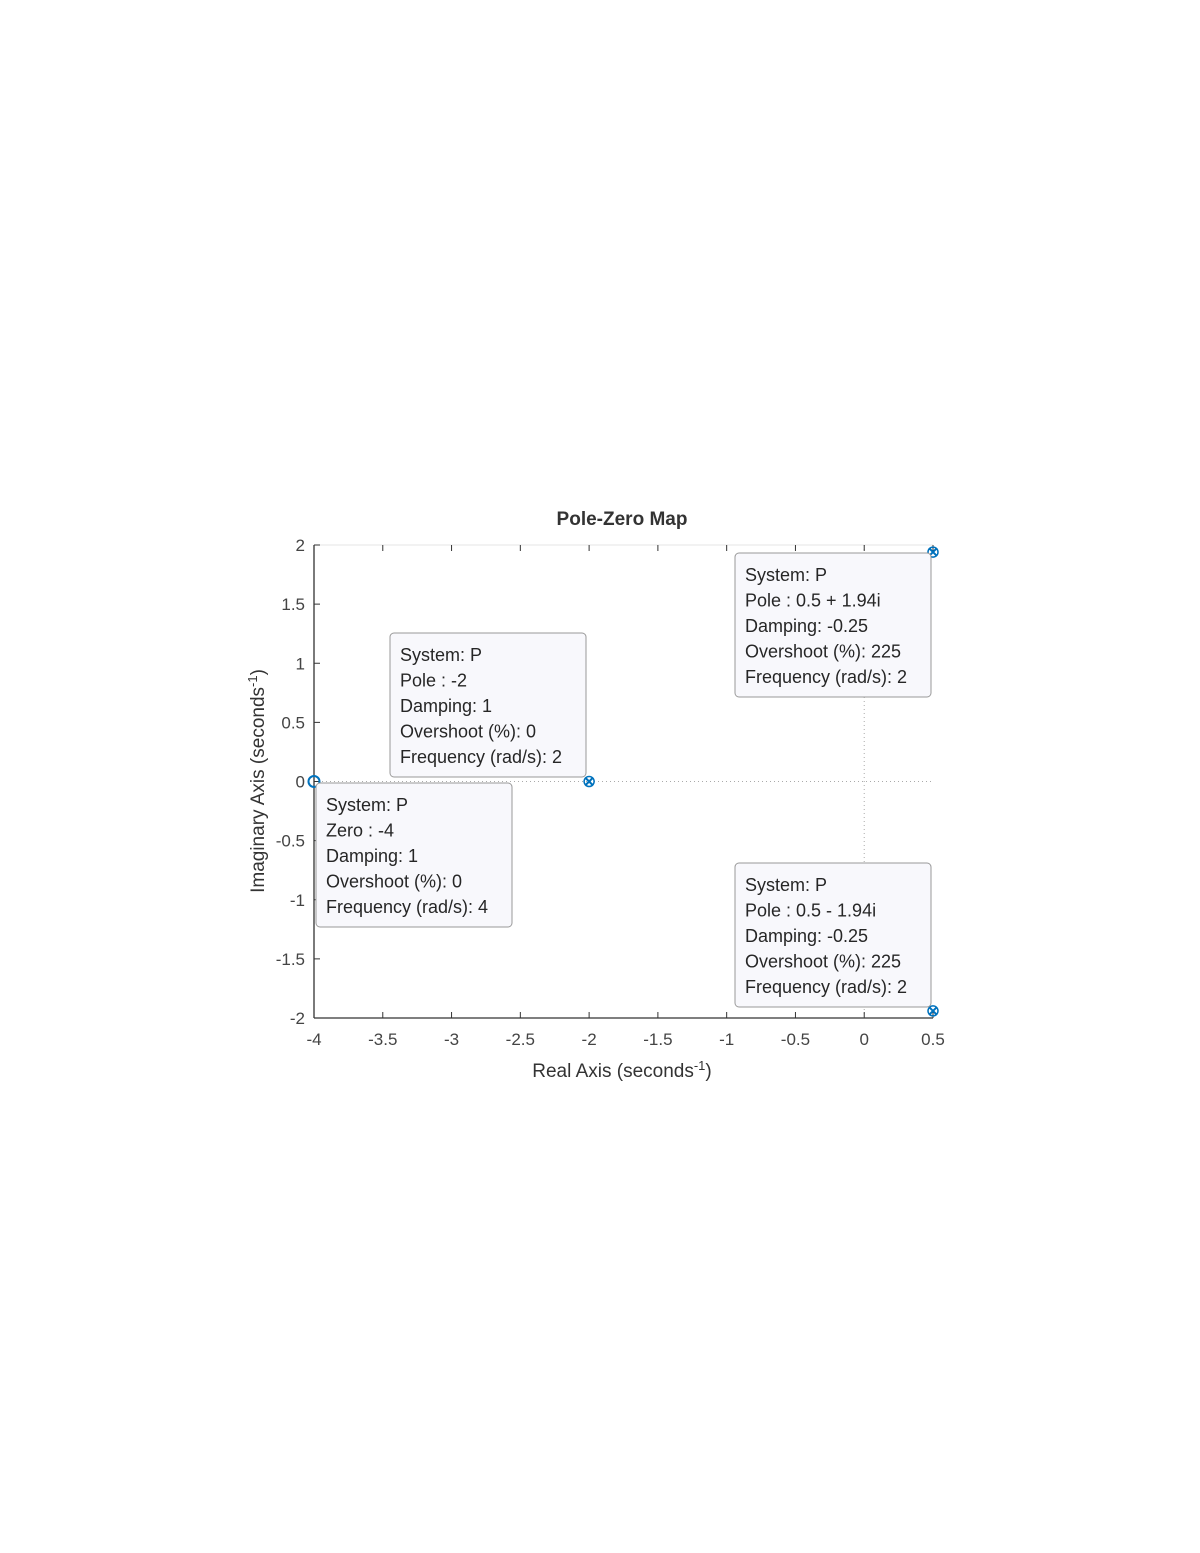 The height and width of the screenshot is (1553, 1200). What do you see at coordinates (314, 781) in the screenshot?
I see `zero-marker` at bounding box center [314, 781].